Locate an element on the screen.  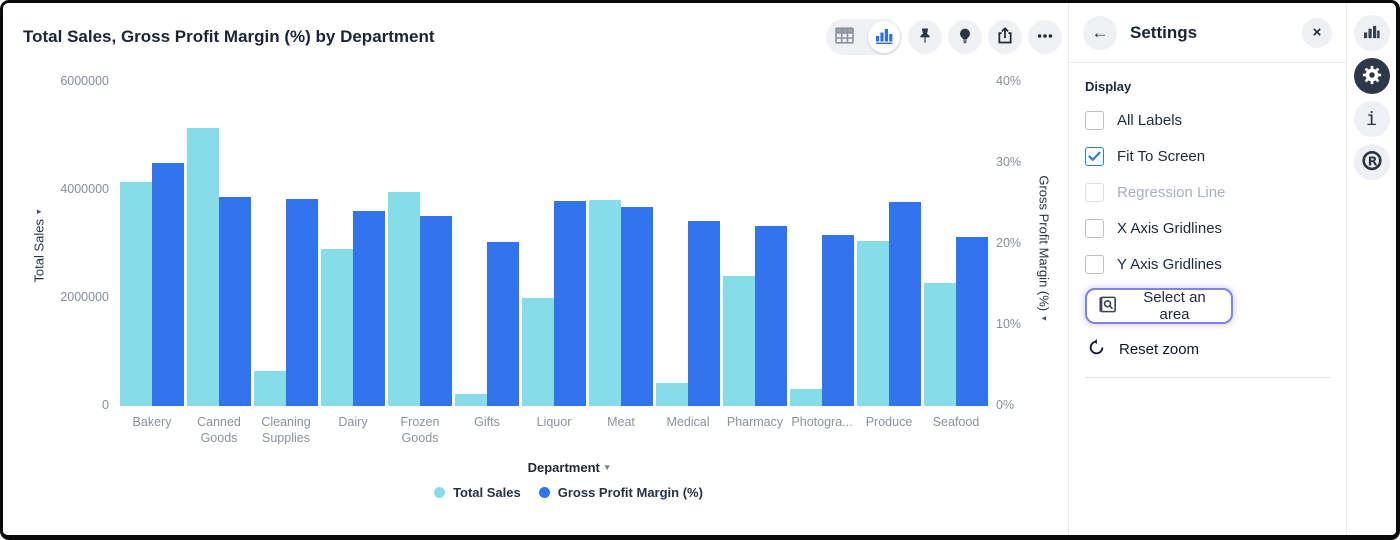
rail-info-button: i is located at coordinates (1371, 119).